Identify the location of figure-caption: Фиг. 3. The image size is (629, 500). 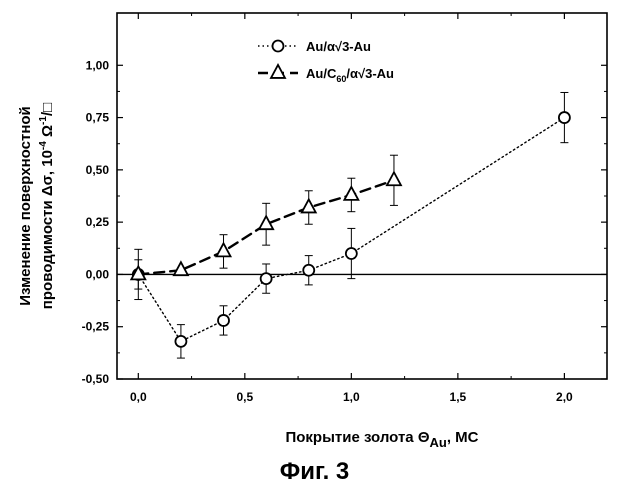
(314, 472).